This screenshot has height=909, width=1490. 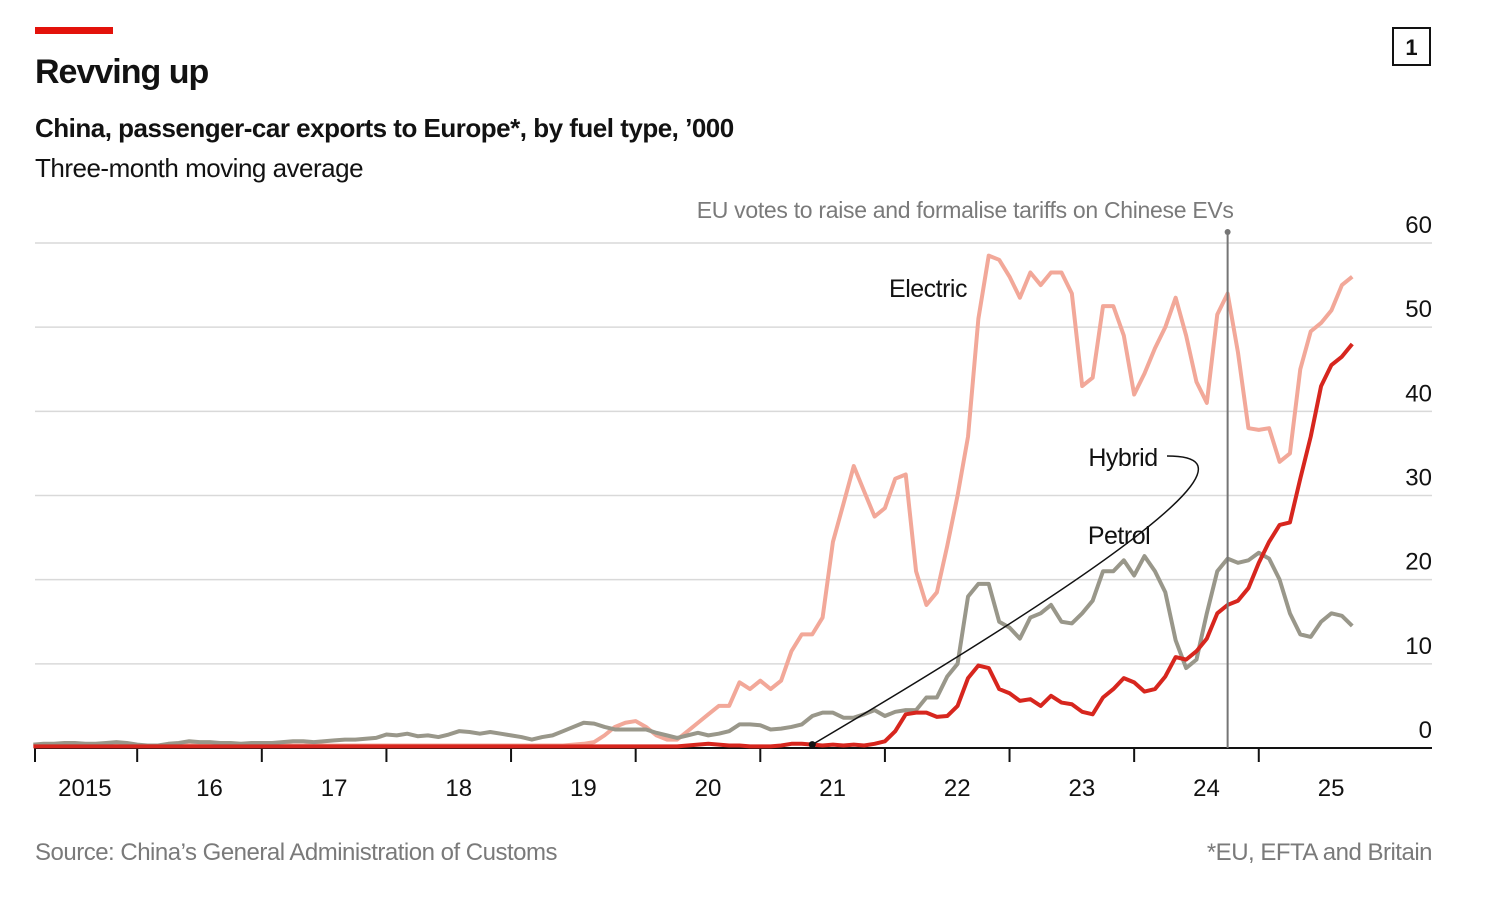 I want to click on y-tick-label: 30, so click(x=1418, y=478).